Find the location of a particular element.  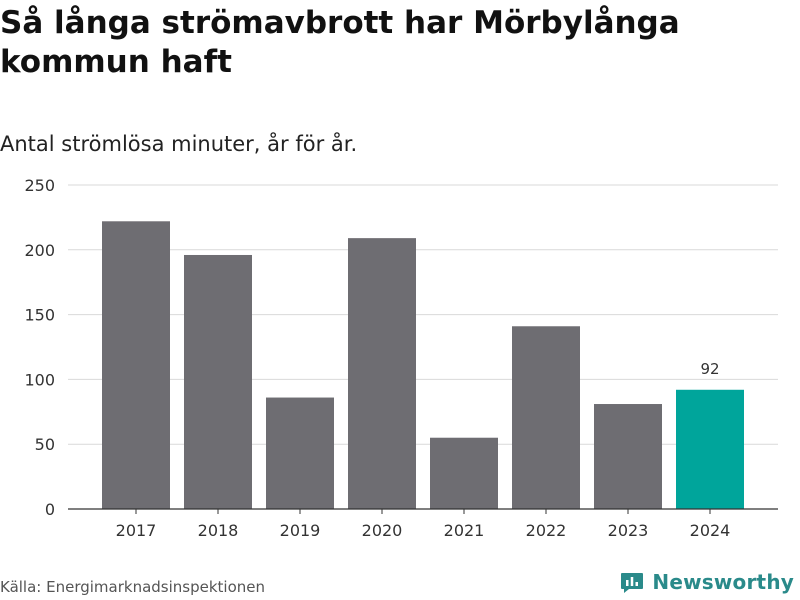

newsworthy-logo-icon is located at coordinates (632, 583).